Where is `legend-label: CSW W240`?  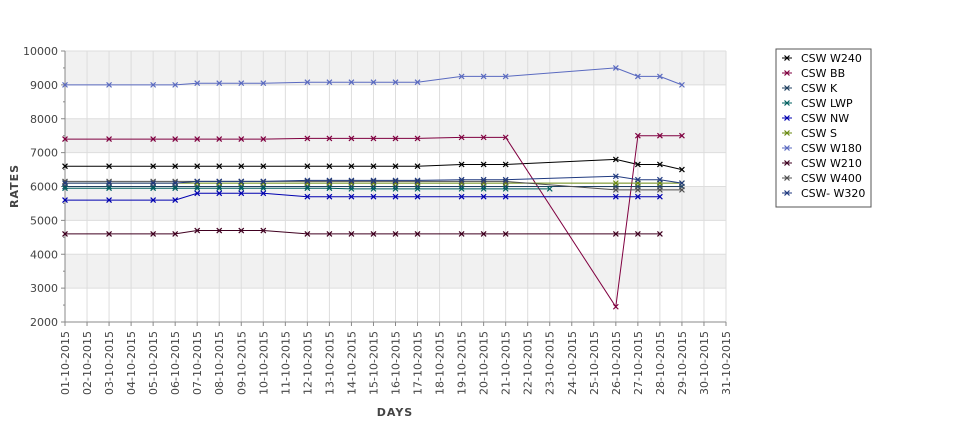
legend-label: CSW W240 is located at coordinates (831, 58).